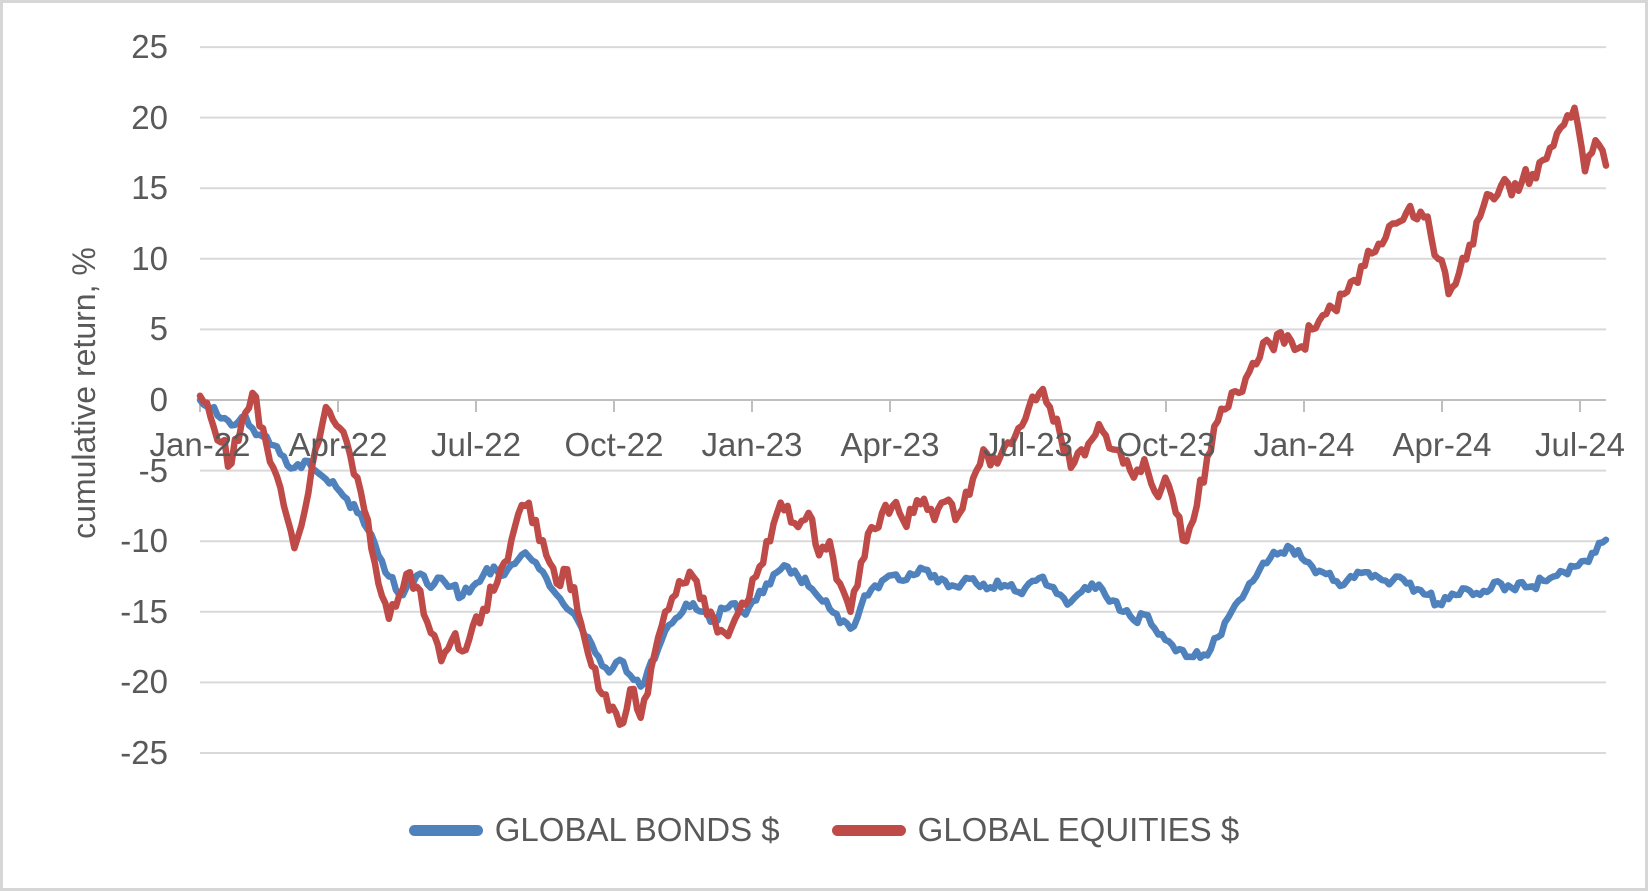 Image resolution: width=1648 pixels, height=891 pixels. I want to click on x-tick-label-Jul-24: Jul-24, so click(1580, 444).